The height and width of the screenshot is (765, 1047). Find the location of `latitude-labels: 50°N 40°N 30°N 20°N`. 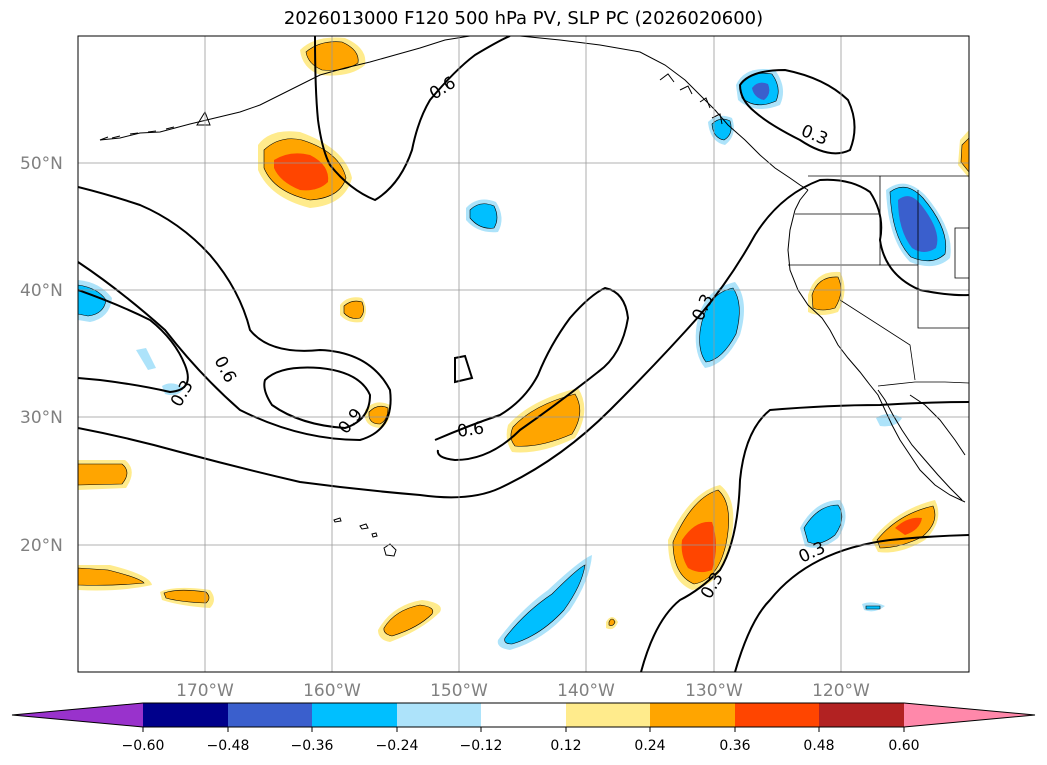

latitude-labels: 50°N 40°N 30°N 20°N is located at coordinates (41, 355).